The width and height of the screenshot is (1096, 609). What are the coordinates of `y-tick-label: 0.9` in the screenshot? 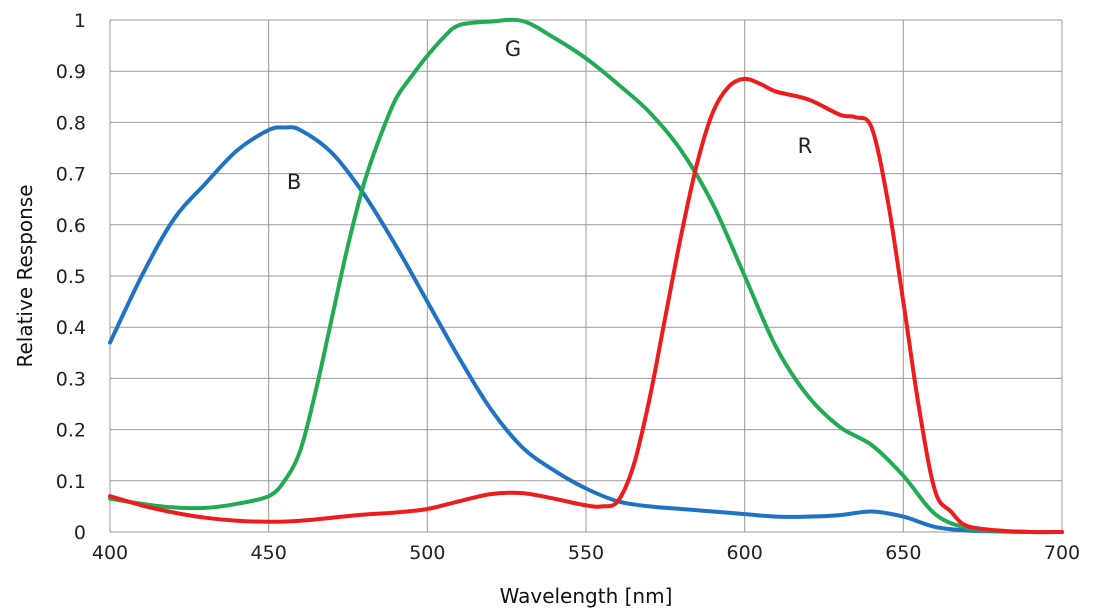 It's located at (71, 72).